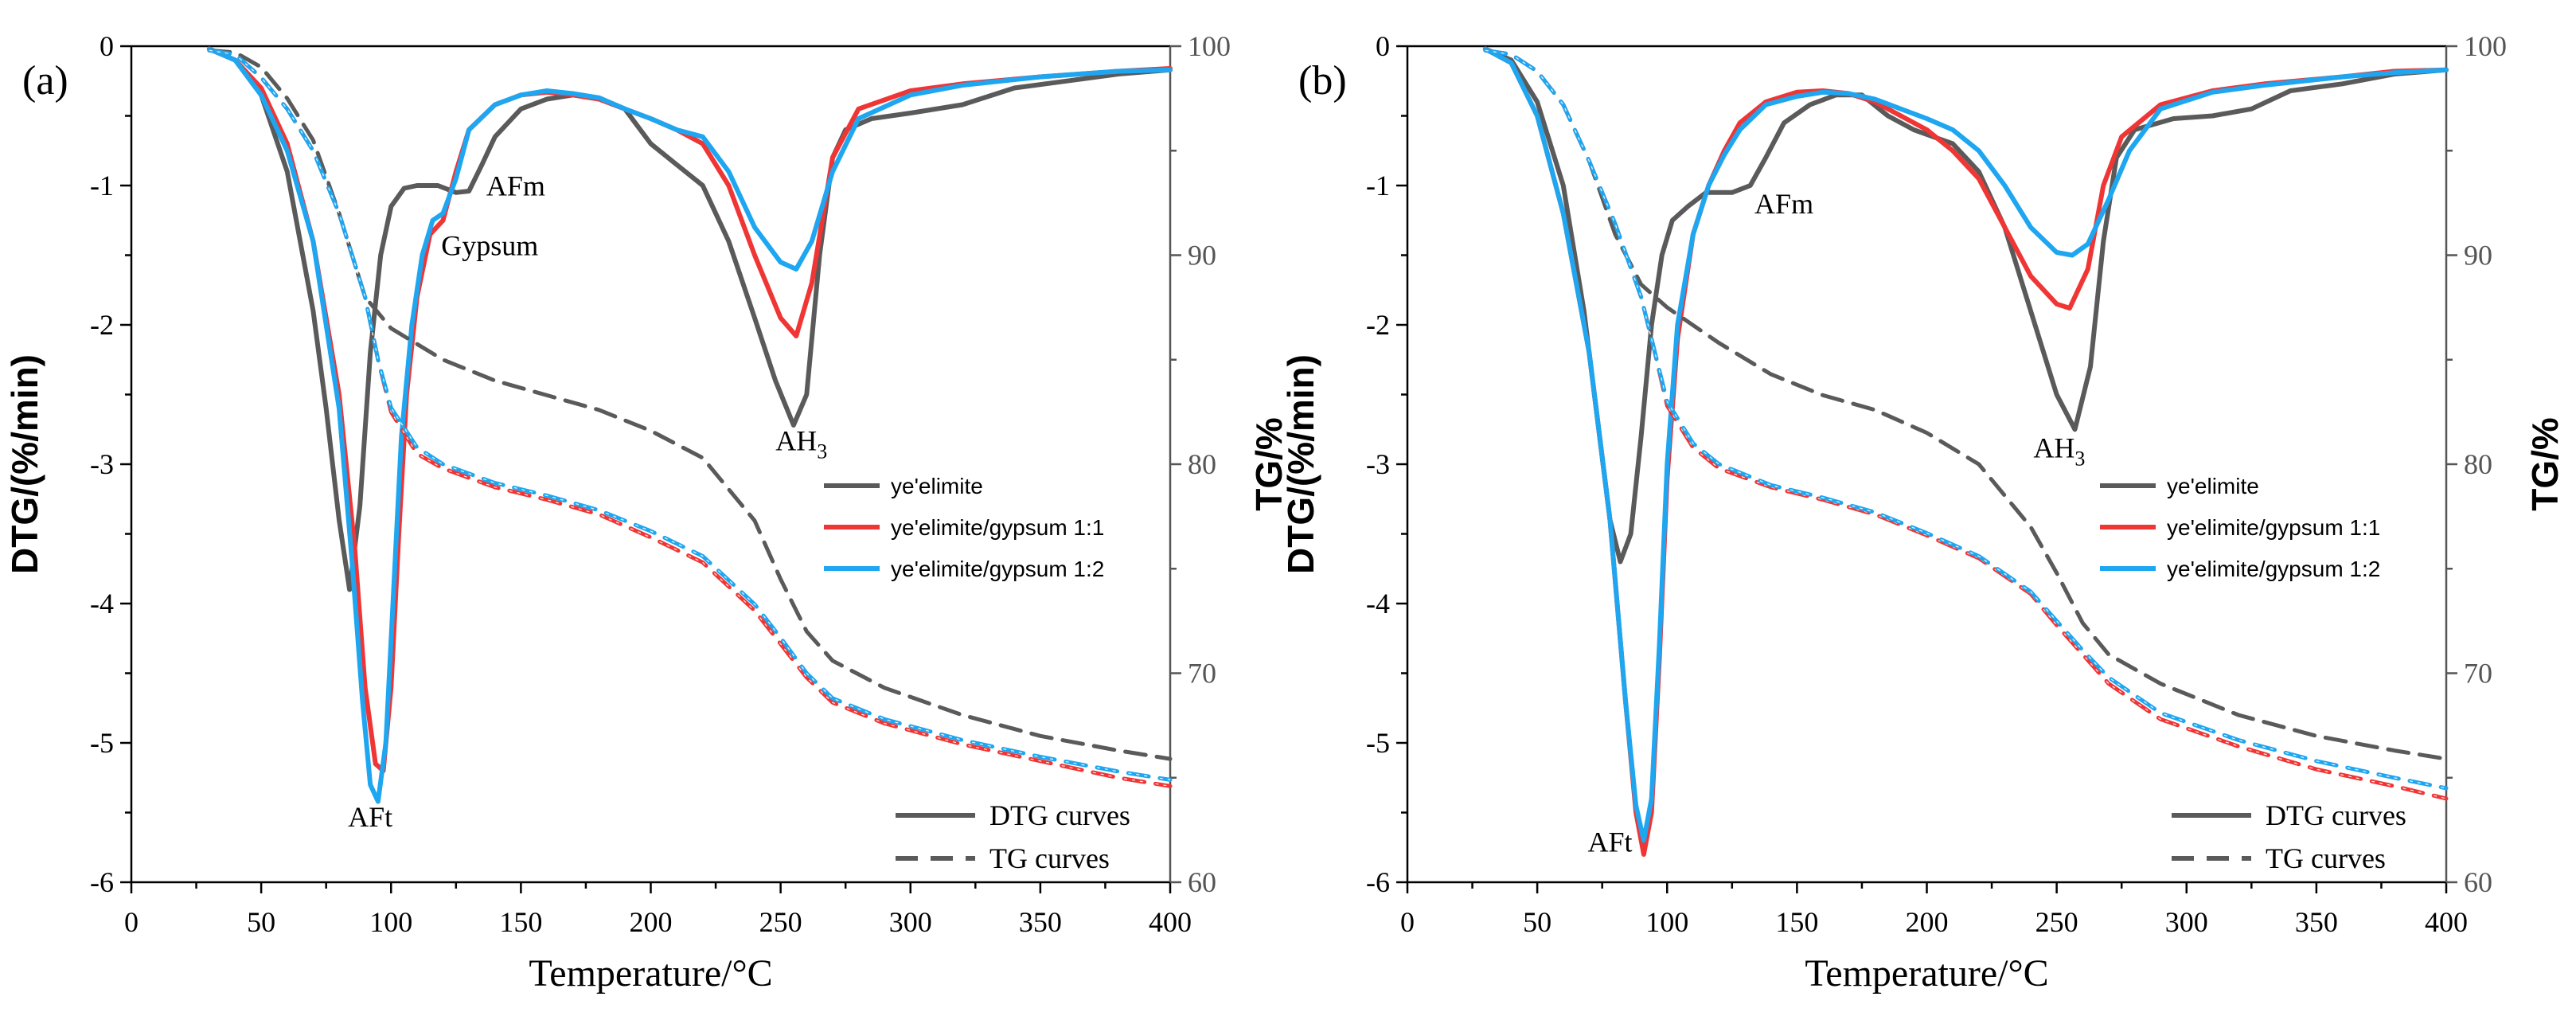 The image size is (2576, 1016). Describe the element at coordinates (1322, 81) in the screenshot. I see `panel-label: (b)` at that location.